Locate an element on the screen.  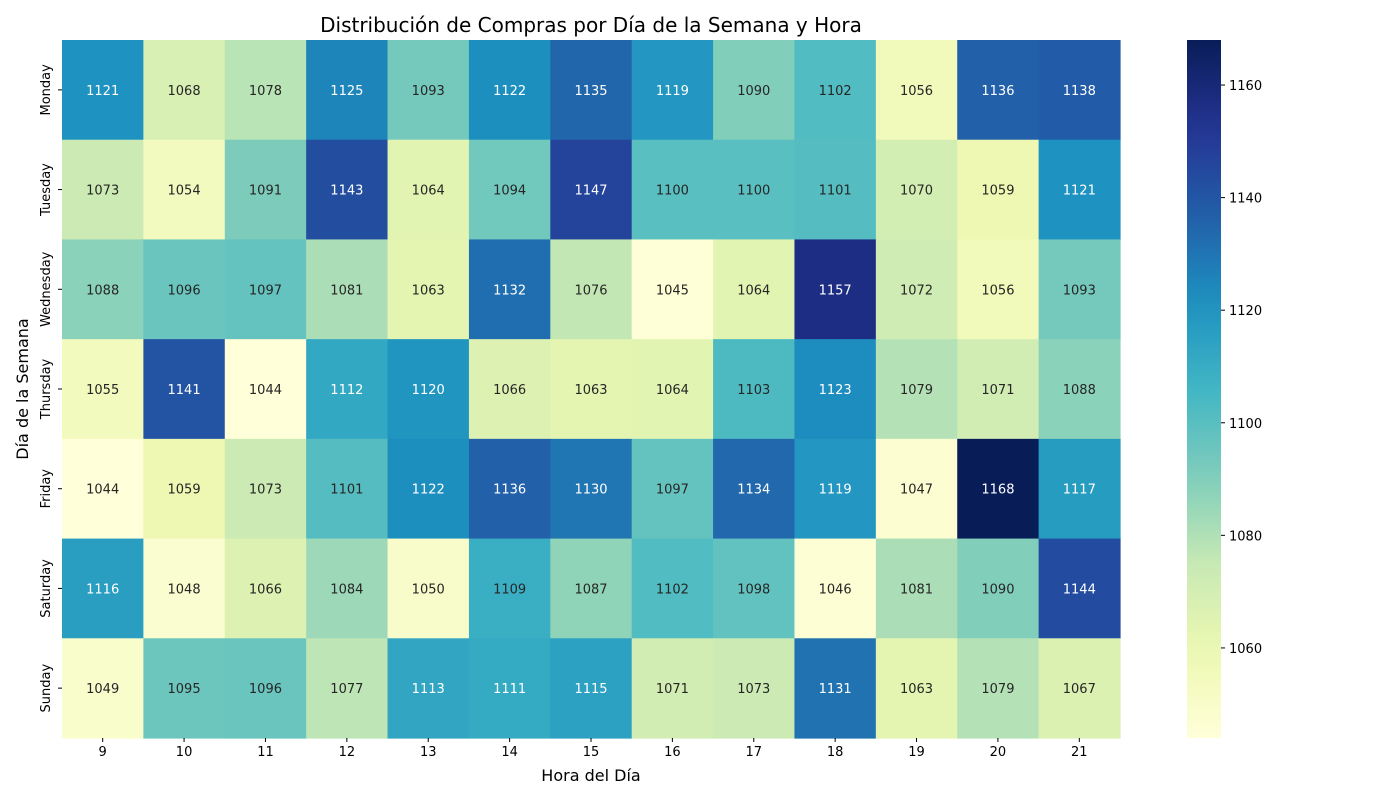
cell-value-label: 1077 is located at coordinates (346, 689).